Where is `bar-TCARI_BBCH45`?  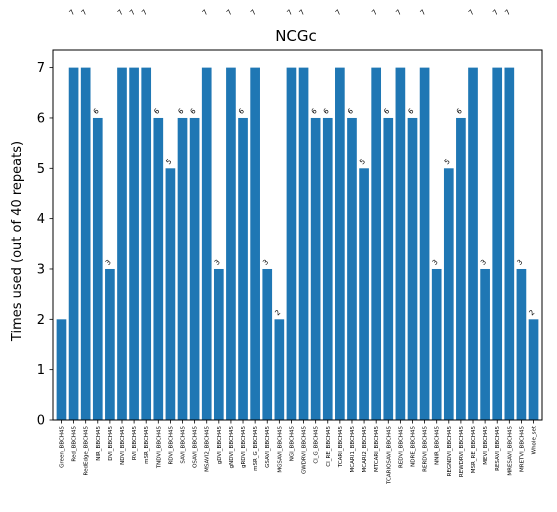 bar-TCARI_BBCH45 is located at coordinates (340, 244).